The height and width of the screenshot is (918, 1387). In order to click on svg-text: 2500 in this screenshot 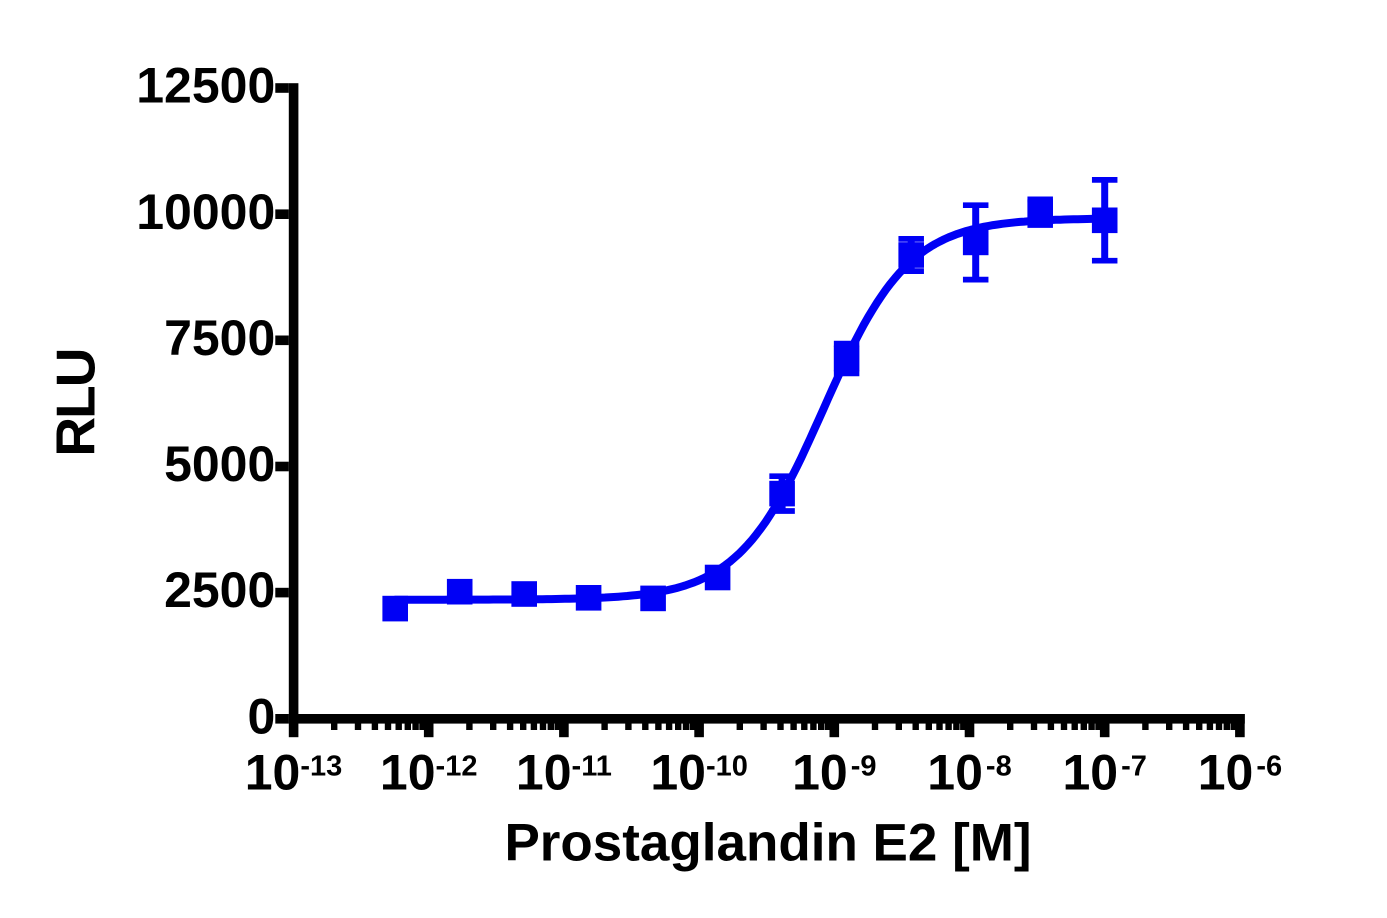, I will do `click(219, 590)`.